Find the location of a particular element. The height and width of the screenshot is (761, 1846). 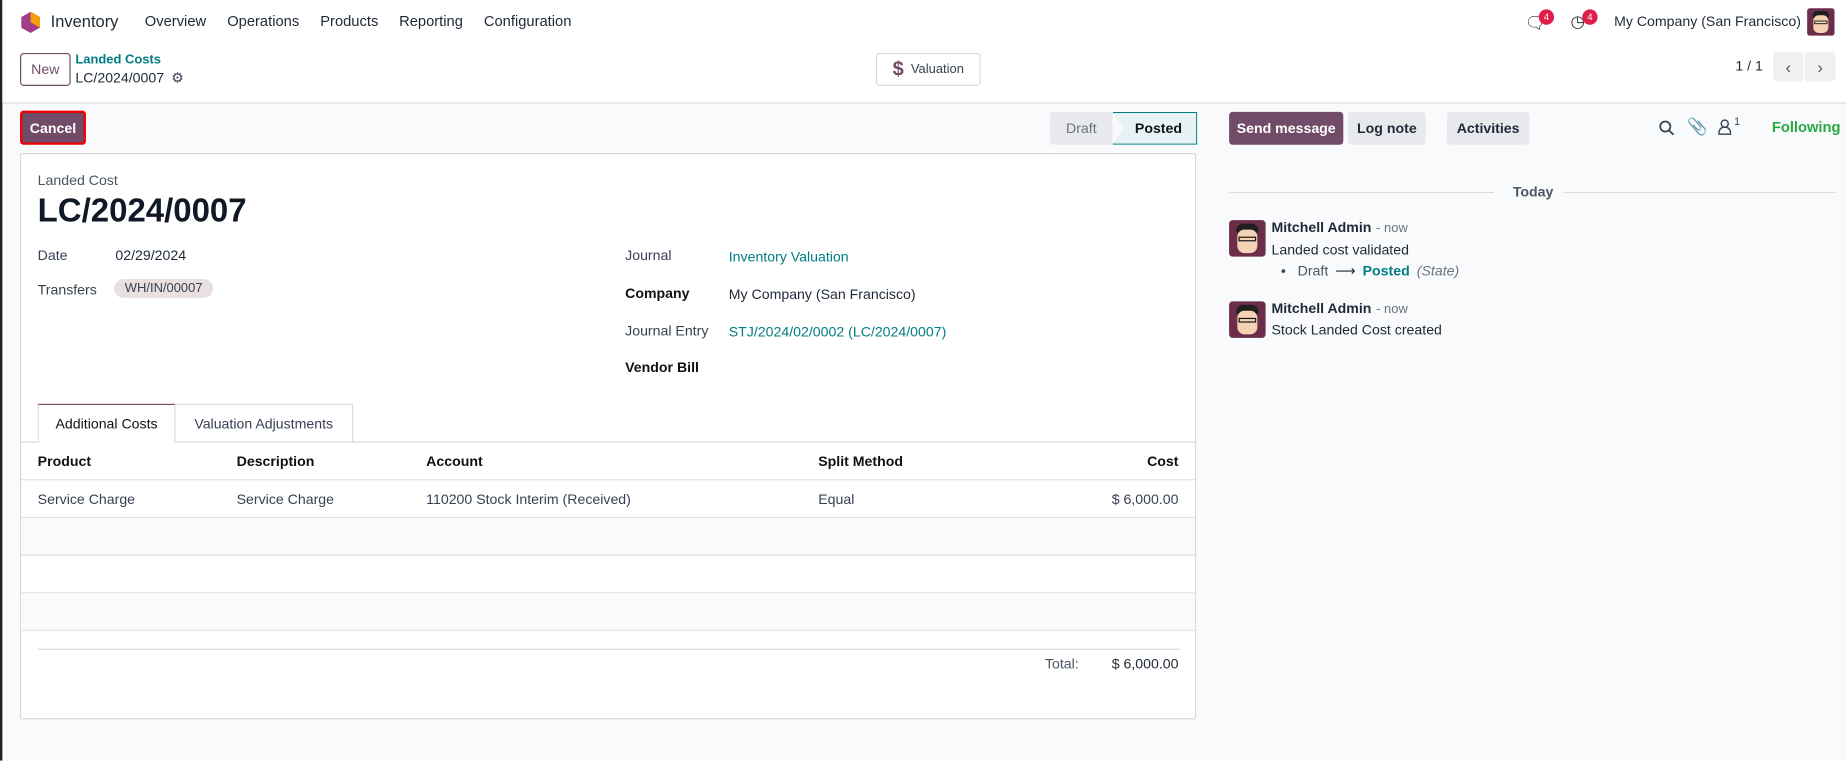

total-label: Total: is located at coordinates (1061, 664).